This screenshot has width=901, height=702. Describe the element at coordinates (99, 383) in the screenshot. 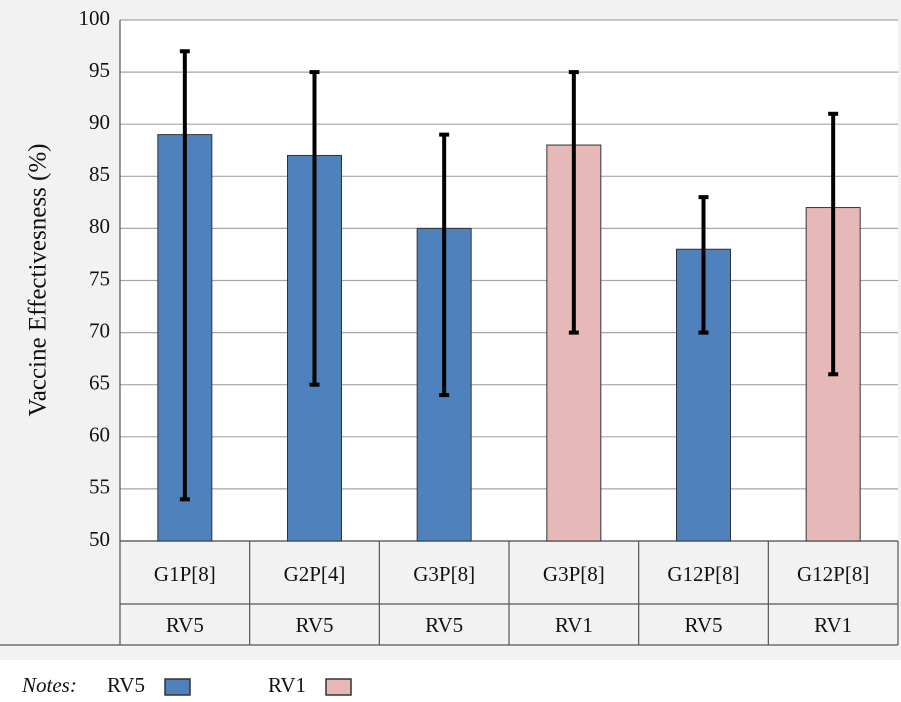

I see `y-tick-label: 65` at that location.